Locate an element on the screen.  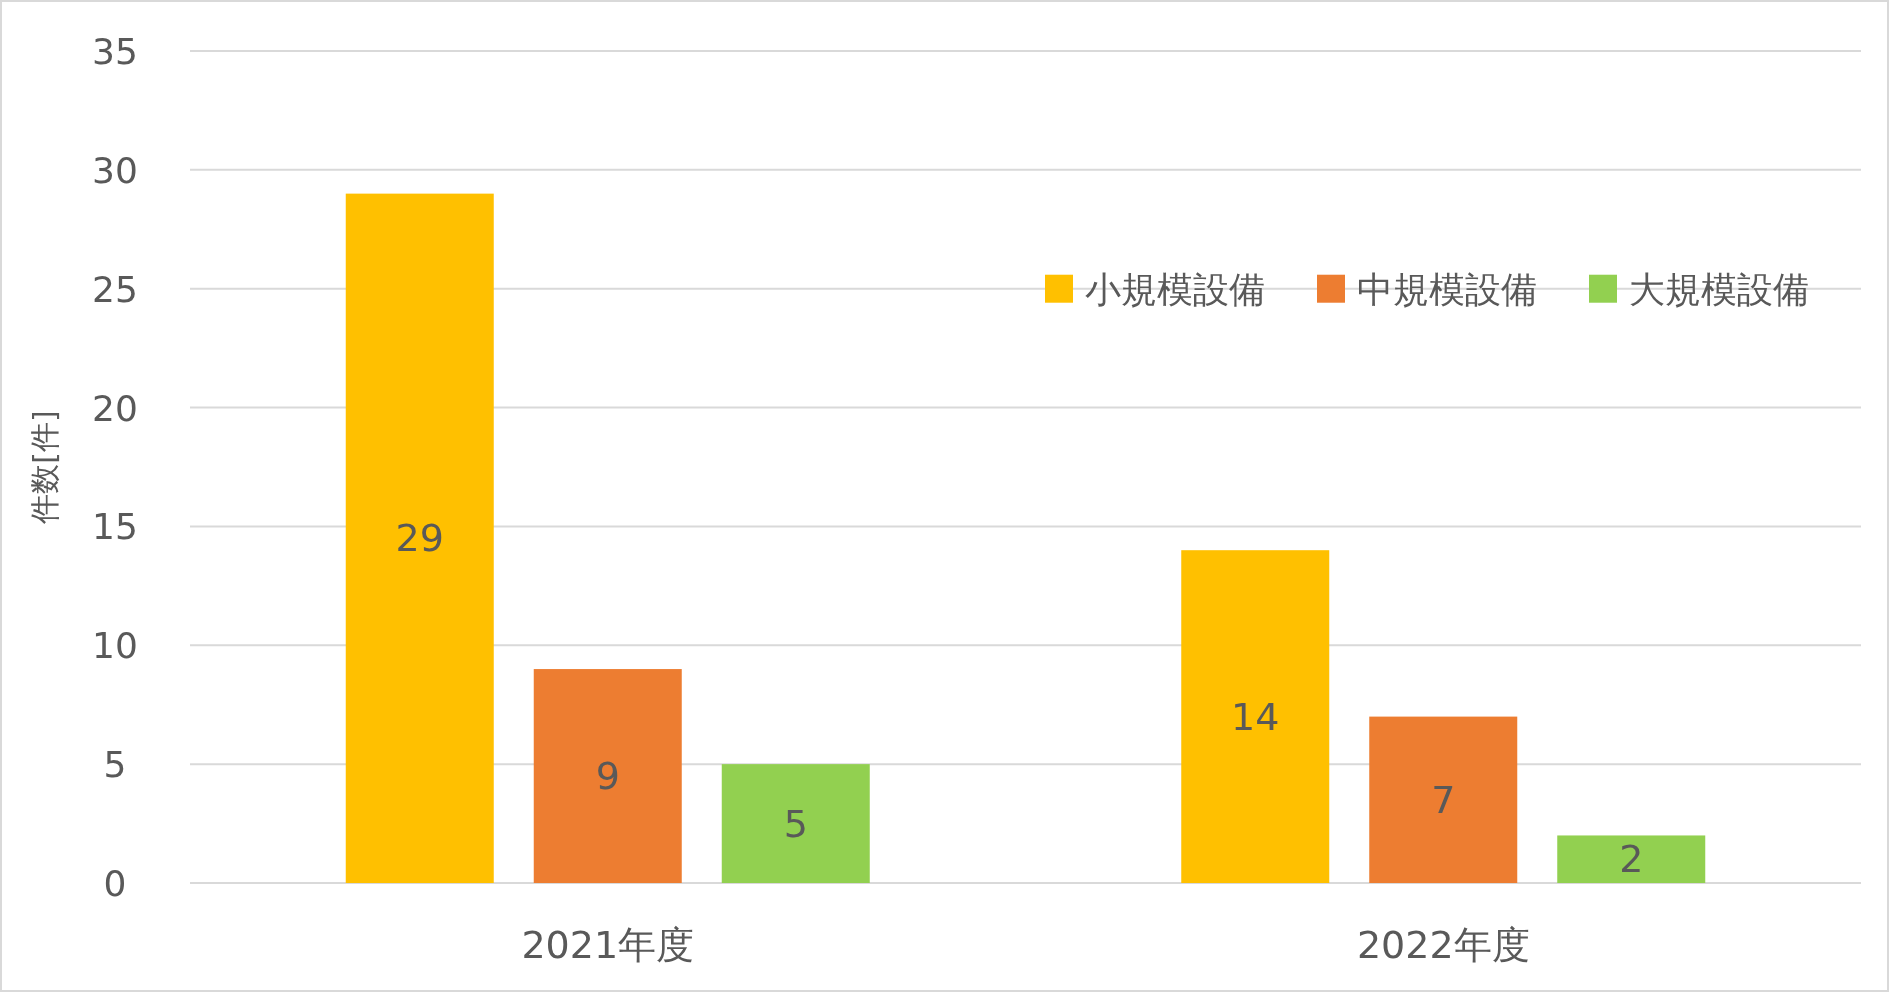
y-tick-label: 20 is located at coordinates (115, 408).